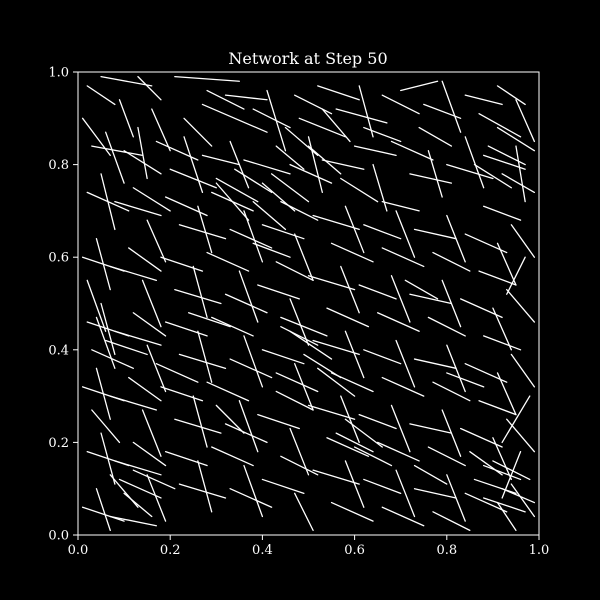 This screenshot has width=600, height=600. I want to click on x-tick-label: 0.8, so click(446, 550).